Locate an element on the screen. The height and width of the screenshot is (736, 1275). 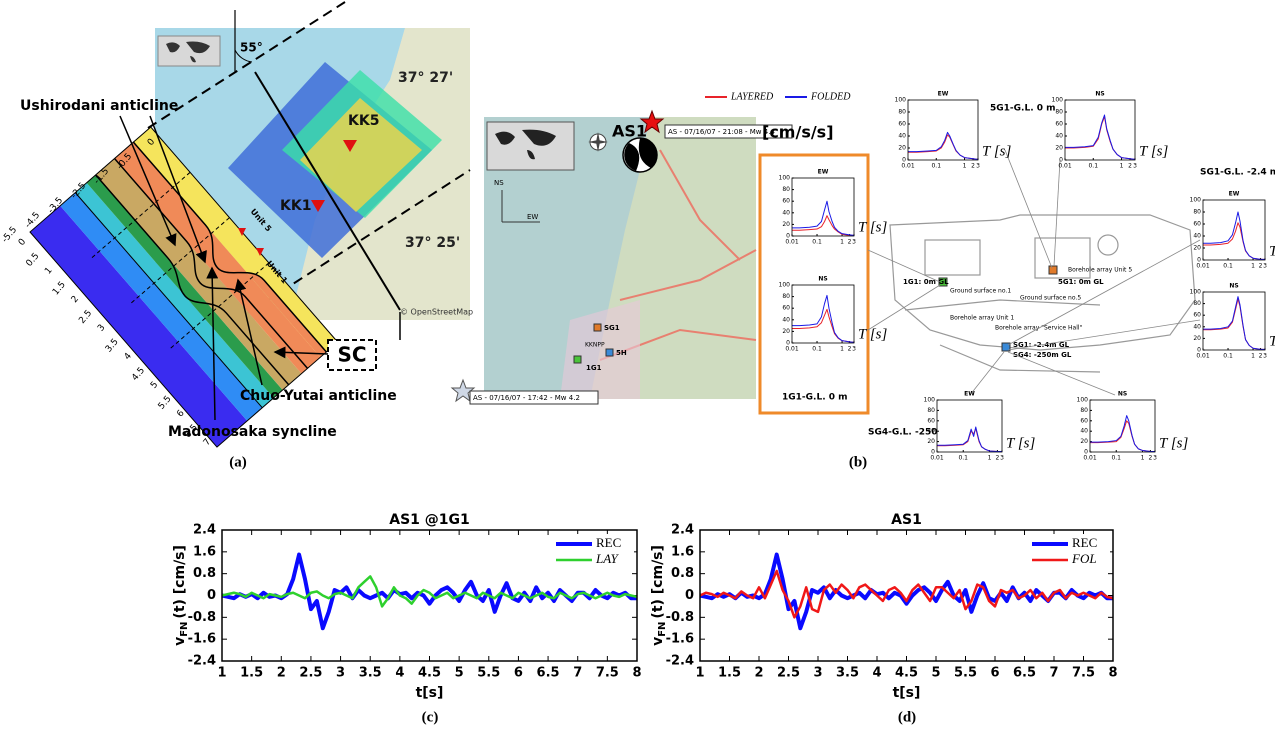
legend-label: LAY is located at coordinates (607, 558).